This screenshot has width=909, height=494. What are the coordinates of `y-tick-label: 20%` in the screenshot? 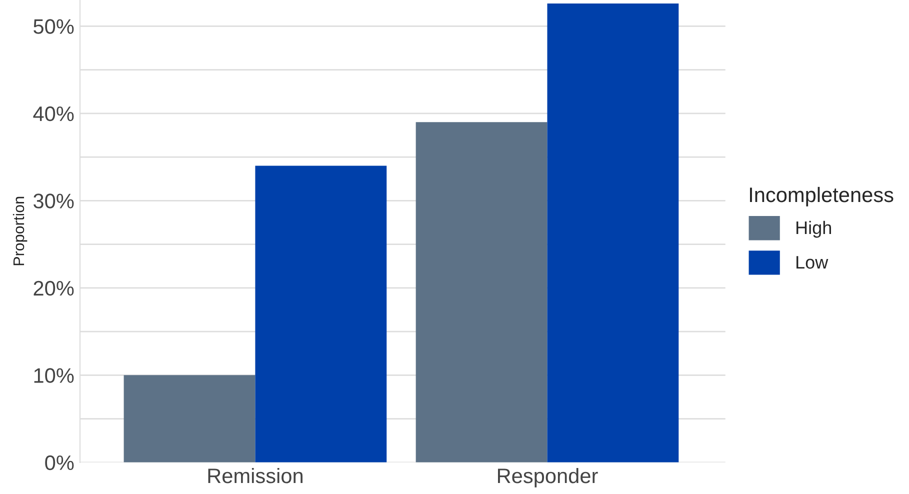 It's located at (54, 288).